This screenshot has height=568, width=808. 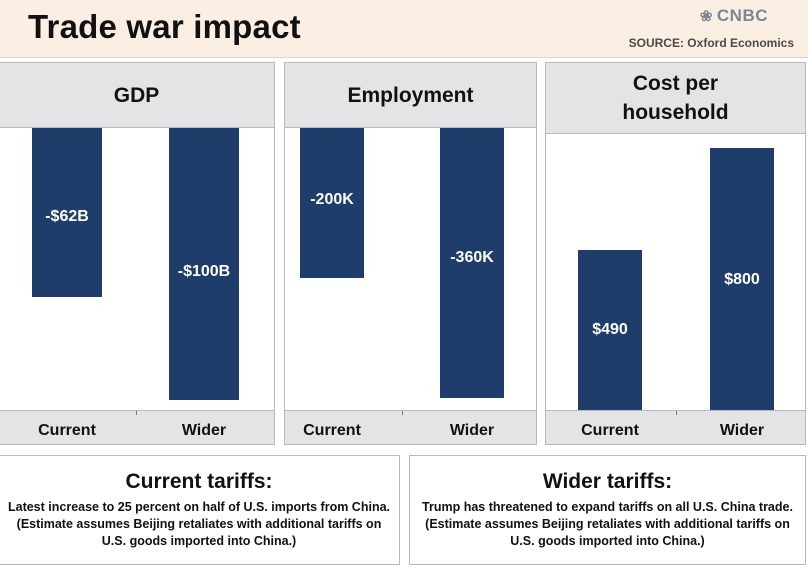 I want to click on cost-data-label-current: $490, so click(x=610, y=330).